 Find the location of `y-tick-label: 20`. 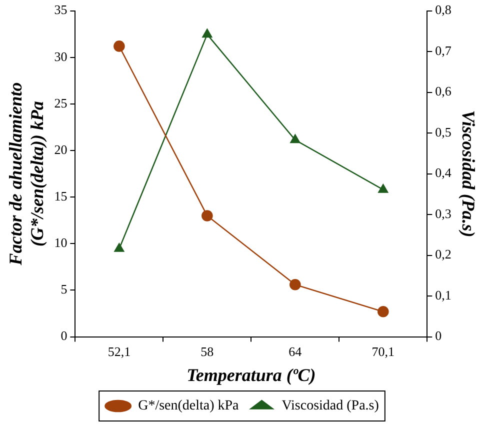

y-tick-label: 20 is located at coordinates (61, 149).